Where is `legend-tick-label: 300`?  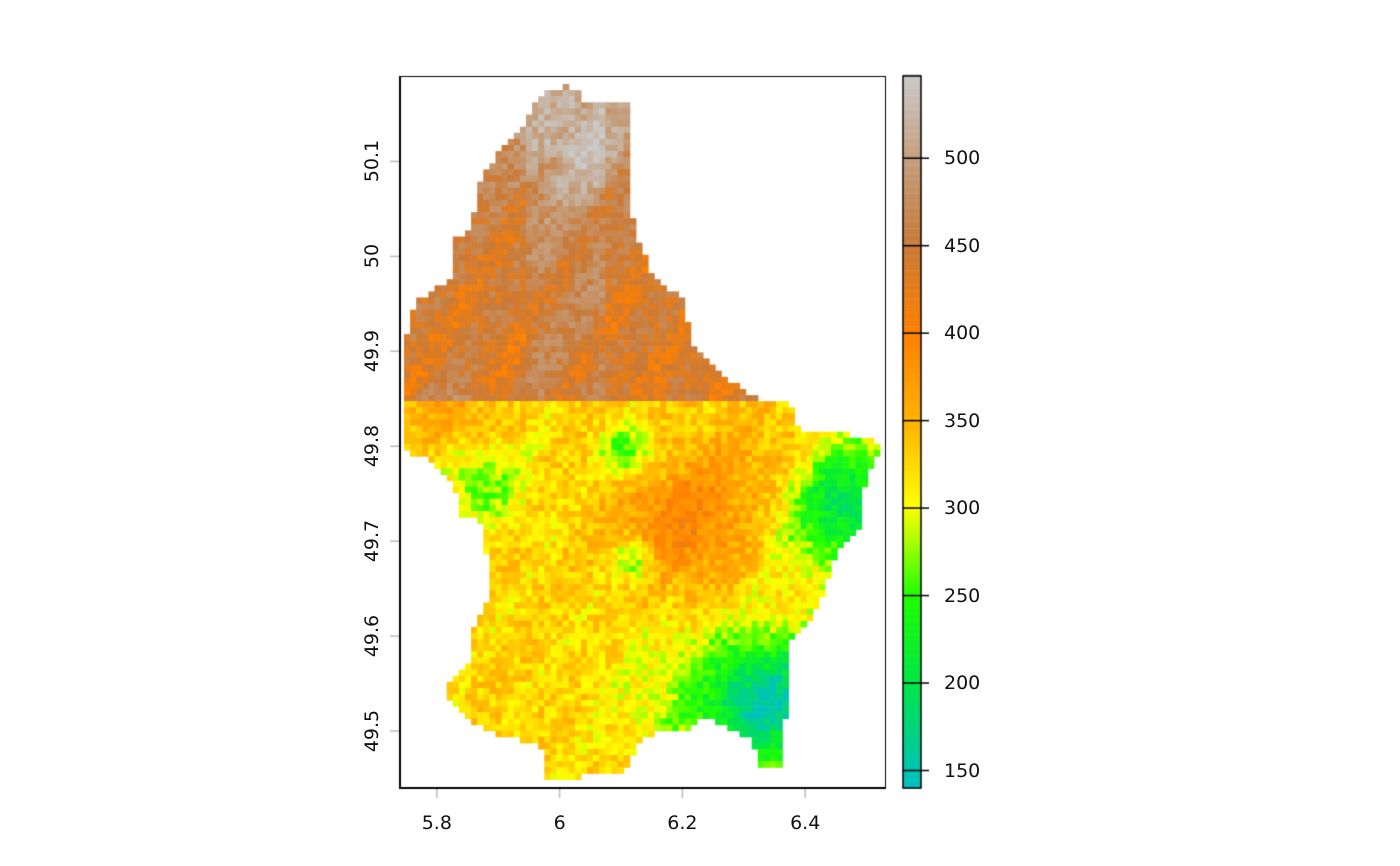
legend-tick-label: 300 is located at coordinates (962, 508).